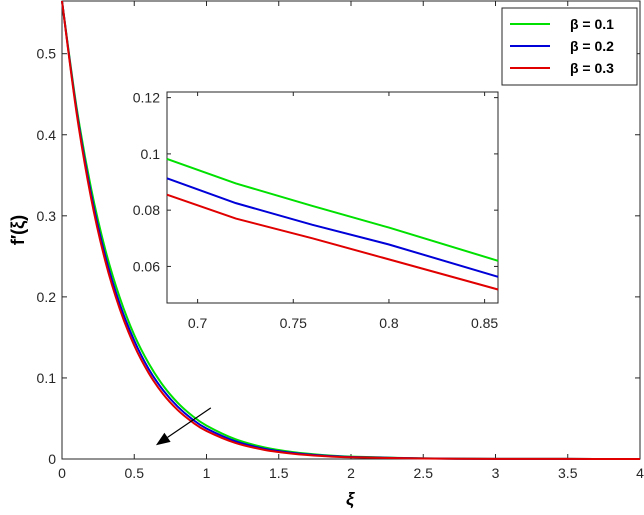 Image resolution: width=644 pixels, height=515 pixels. I want to click on y-tick-label: 0.2, so click(47, 297).